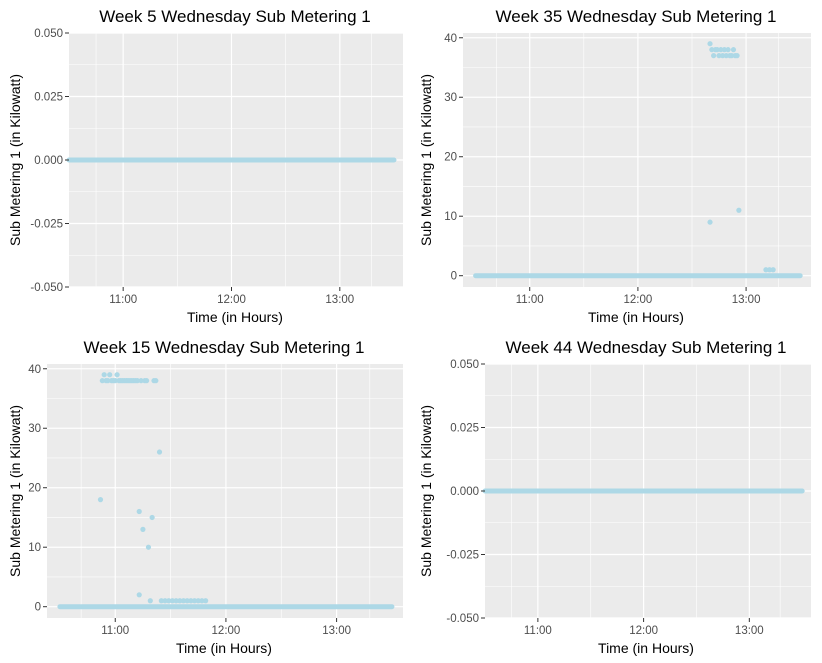  Describe the element at coordinates (646, 347) in the screenshot. I see `chart-title: Week 44 Wednesday Sub Metering 1` at that location.